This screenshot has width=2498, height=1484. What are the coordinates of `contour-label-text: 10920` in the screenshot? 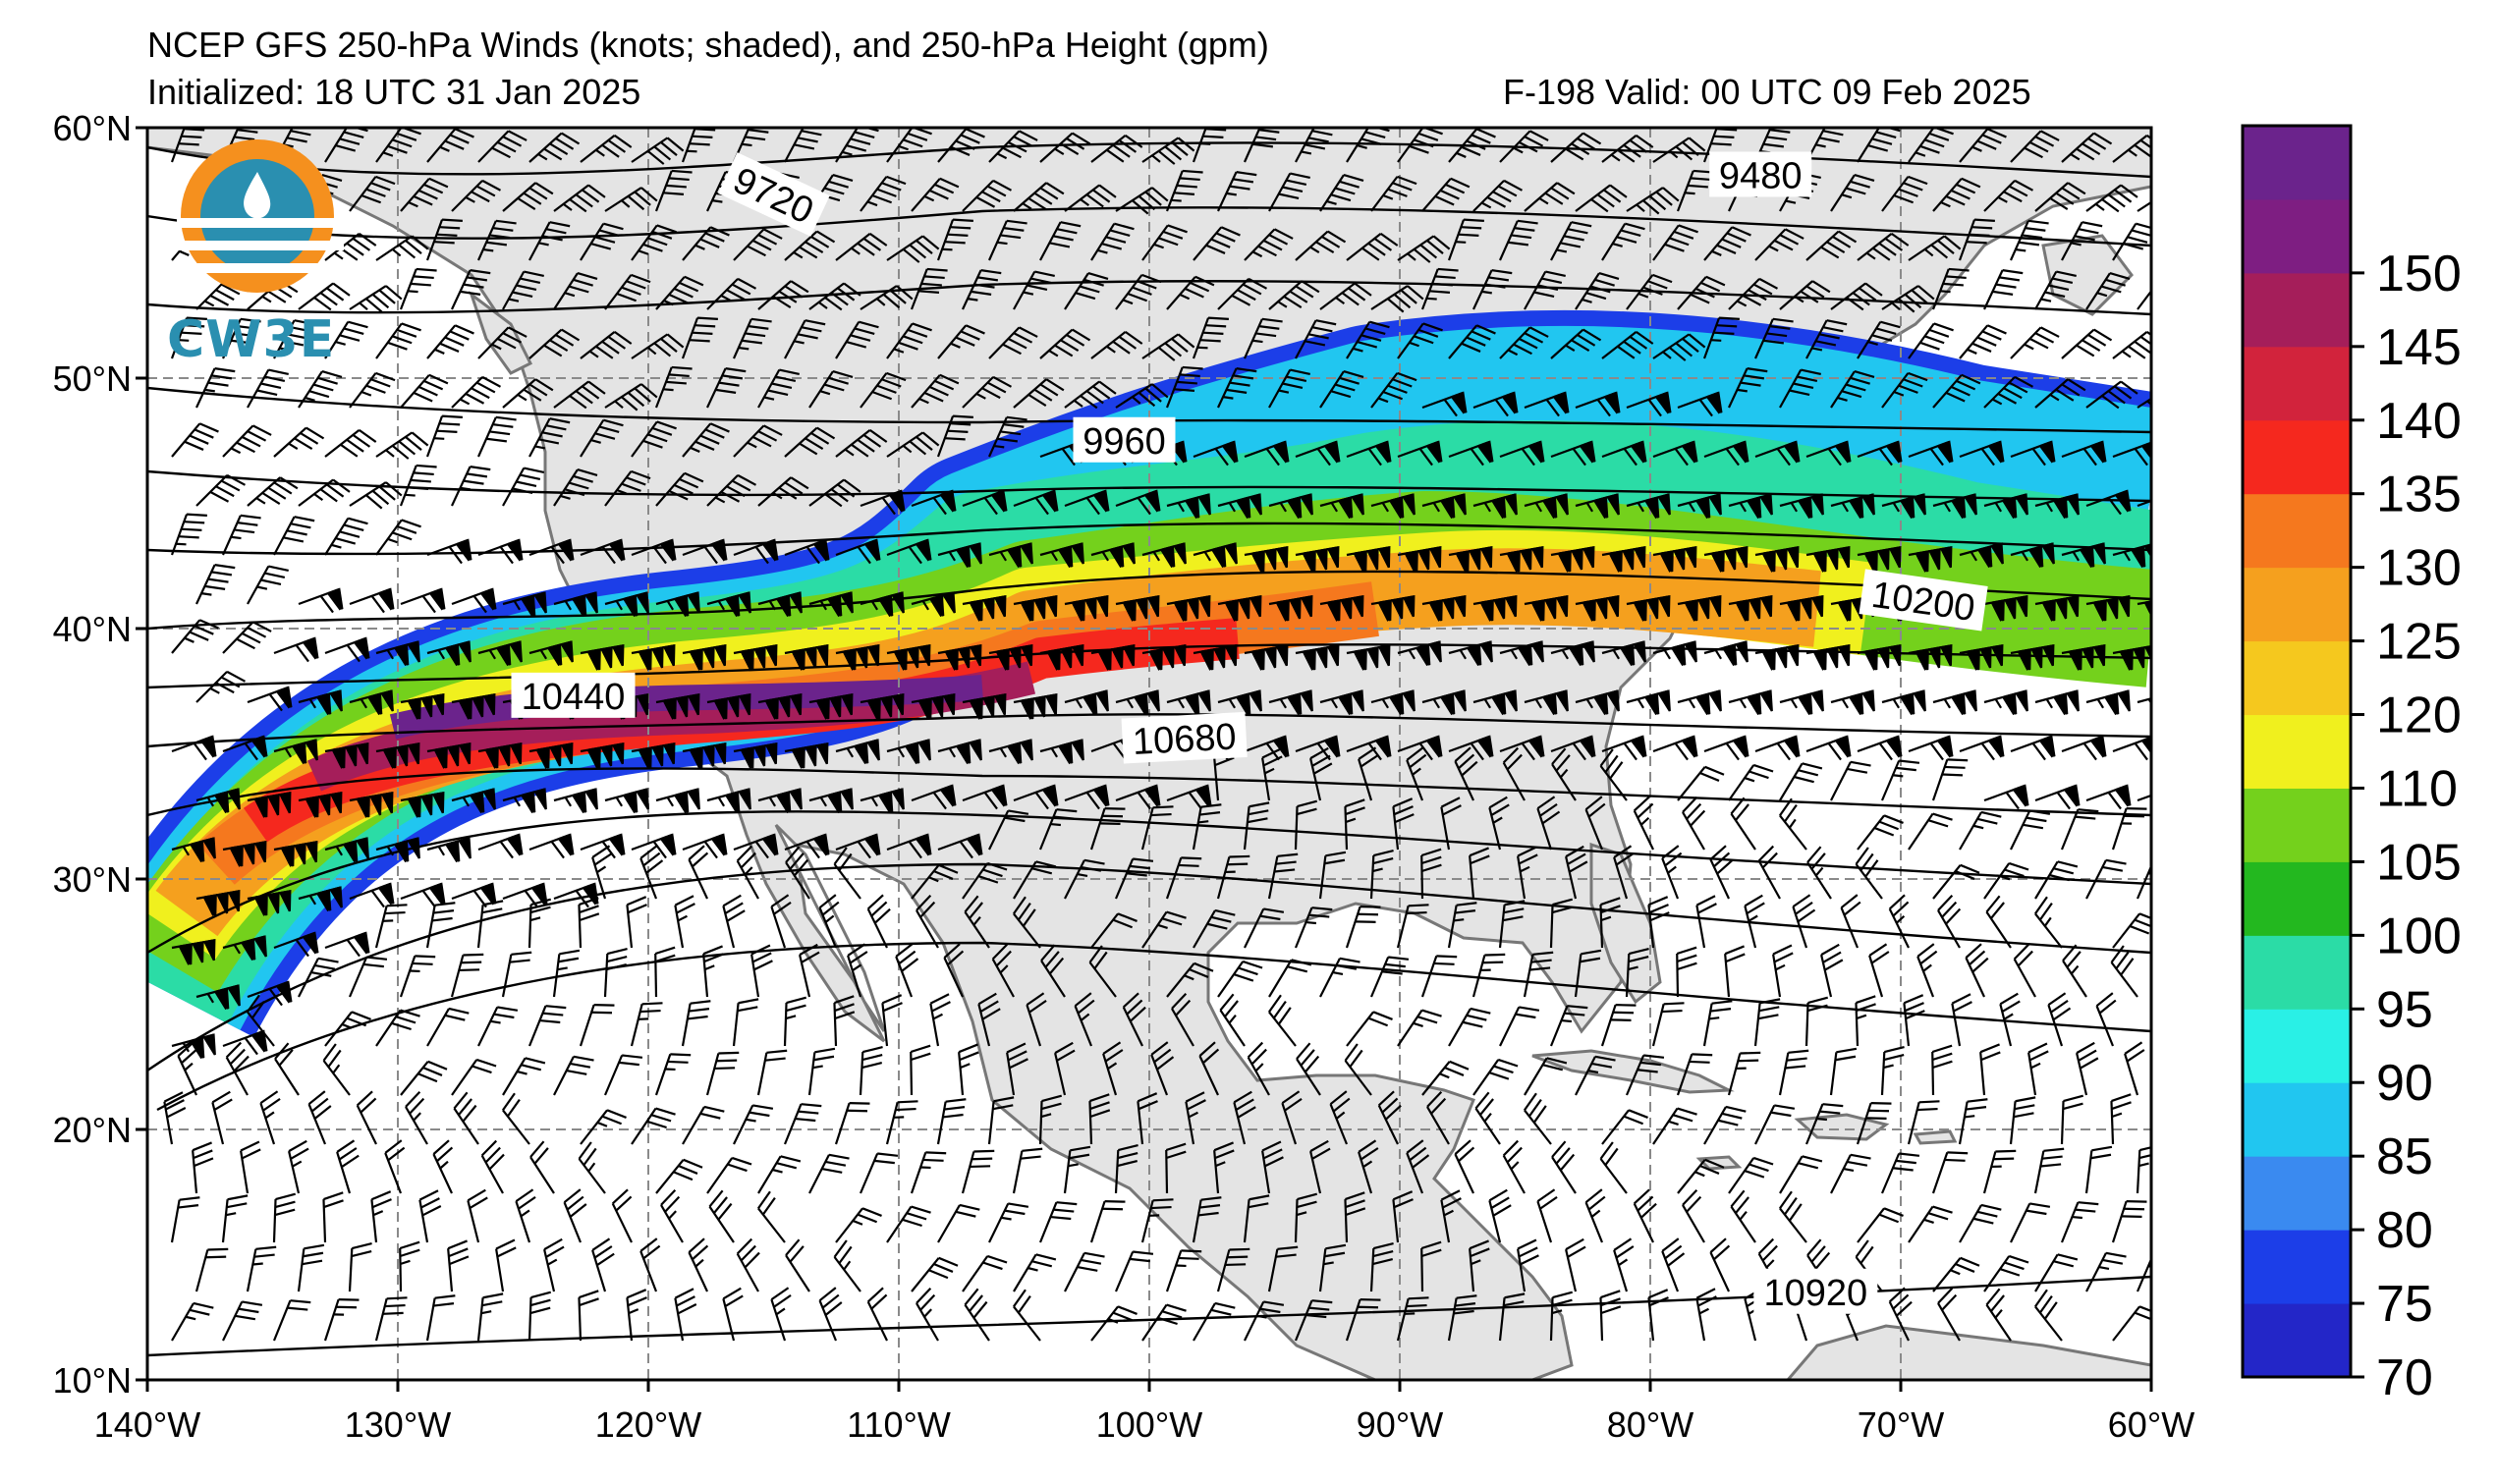 It's located at (1815, 1293).